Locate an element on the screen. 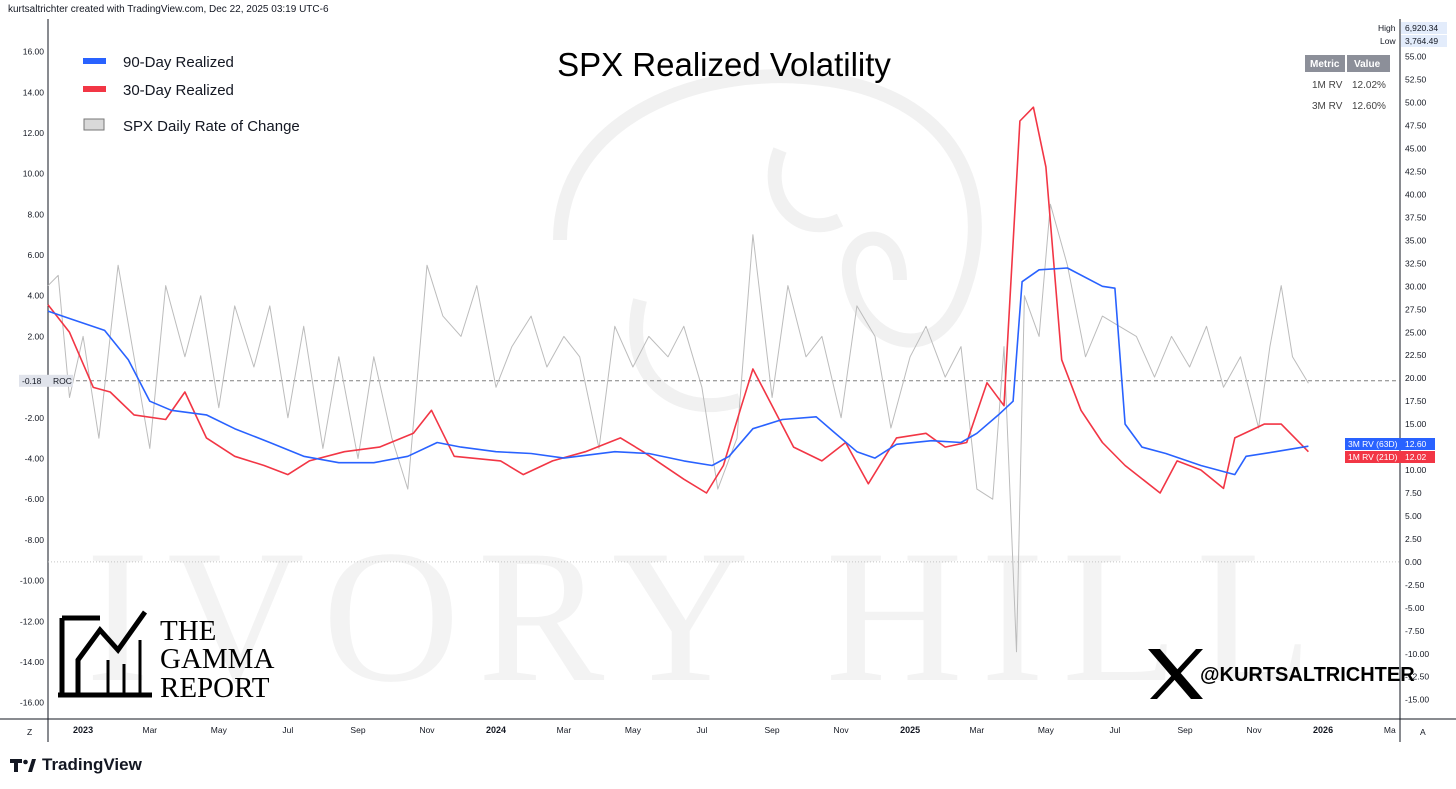 This screenshot has height=789, width=1456. series-value-tags: 3M RV (63D) 12.60 1M RV (21D) 12.02 is located at coordinates (1390, 450).